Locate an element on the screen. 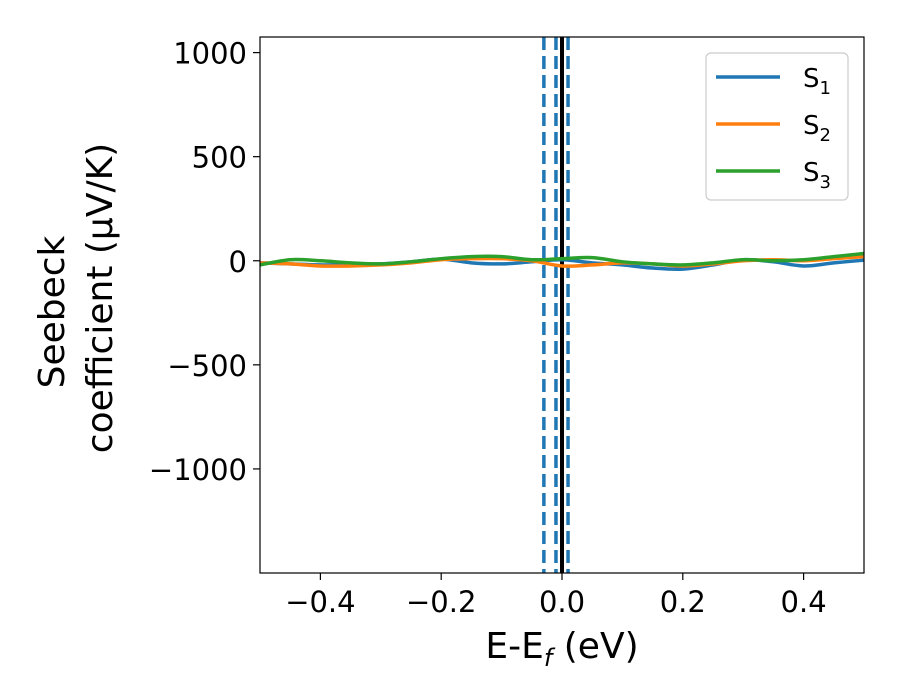 This screenshot has height=700, width=900. x-tick-label: 0.0 is located at coordinates (562, 602).